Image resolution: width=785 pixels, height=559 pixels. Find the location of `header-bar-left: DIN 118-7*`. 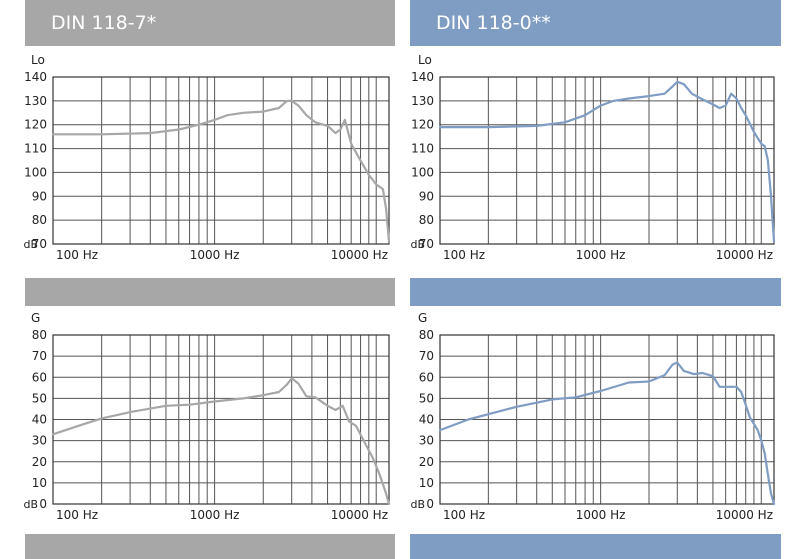

header-bar-left: DIN 118-7* is located at coordinates (210, 23).